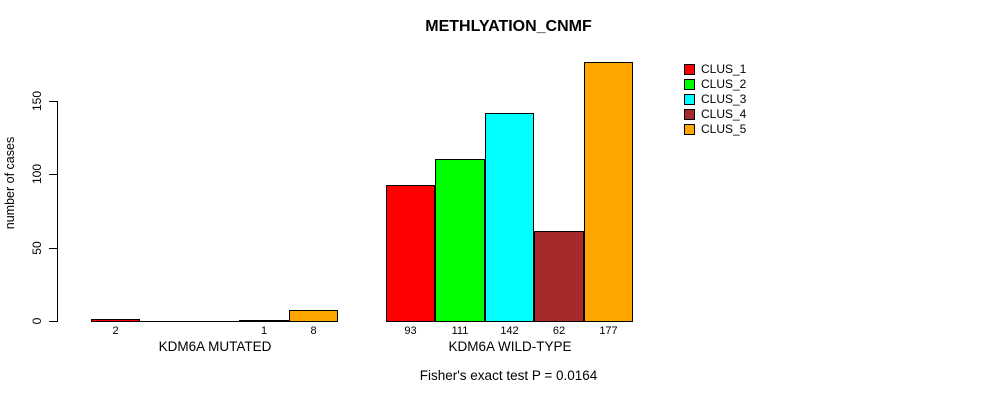 This screenshot has width=990, height=400. I want to click on legend-label-clus-5: CLUS_5, so click(724, 129).